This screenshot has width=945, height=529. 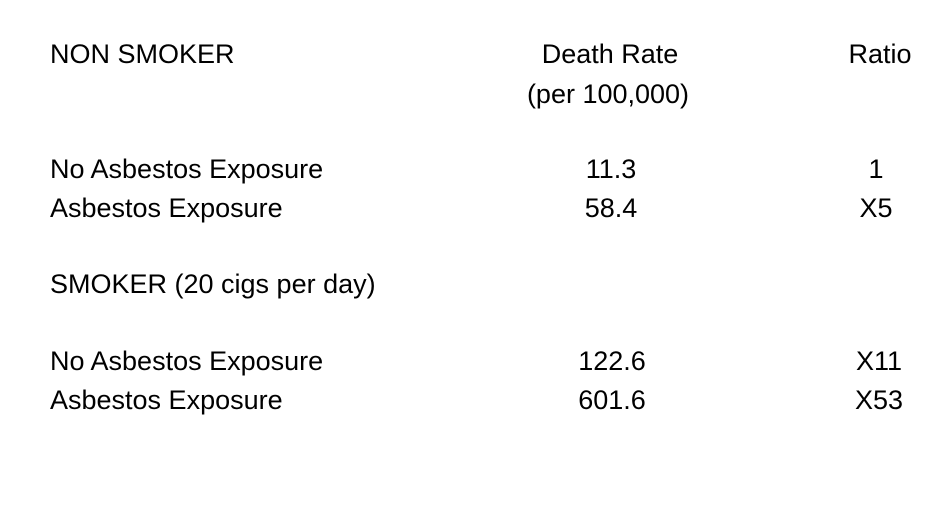 What do you see at coordinates (612, 361) in the screenshot?
I see `row-rate: 122.6` at bounding box center [612, 361].